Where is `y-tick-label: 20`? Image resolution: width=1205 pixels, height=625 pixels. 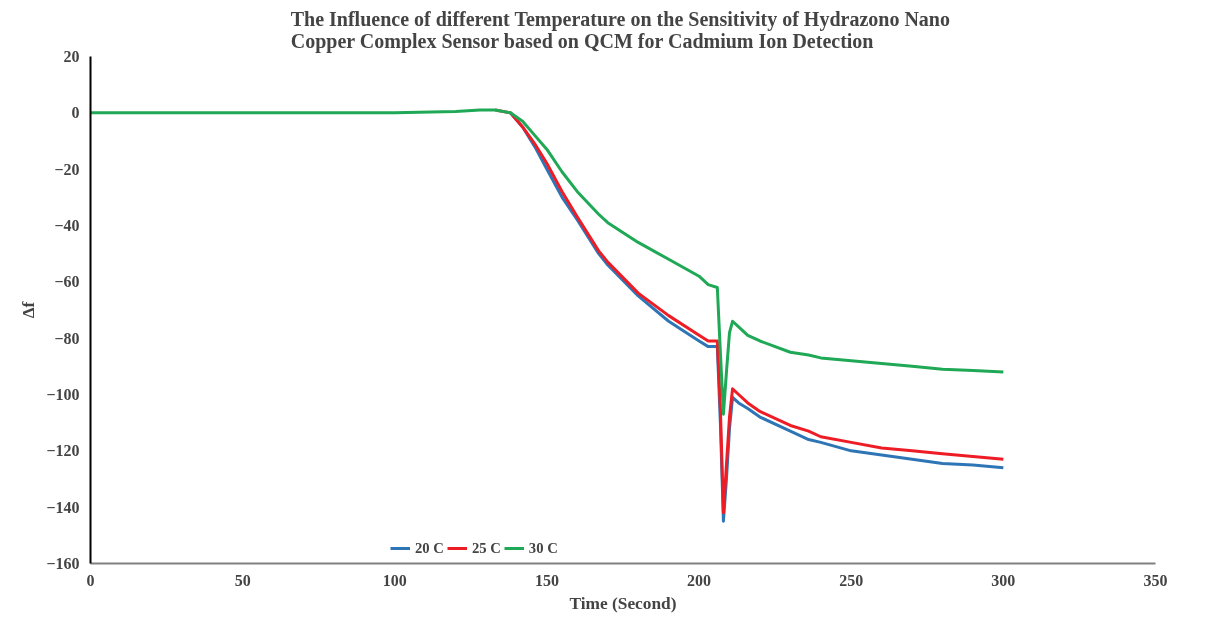
y-tick-label: 20 is located at coordinates (71, 56).